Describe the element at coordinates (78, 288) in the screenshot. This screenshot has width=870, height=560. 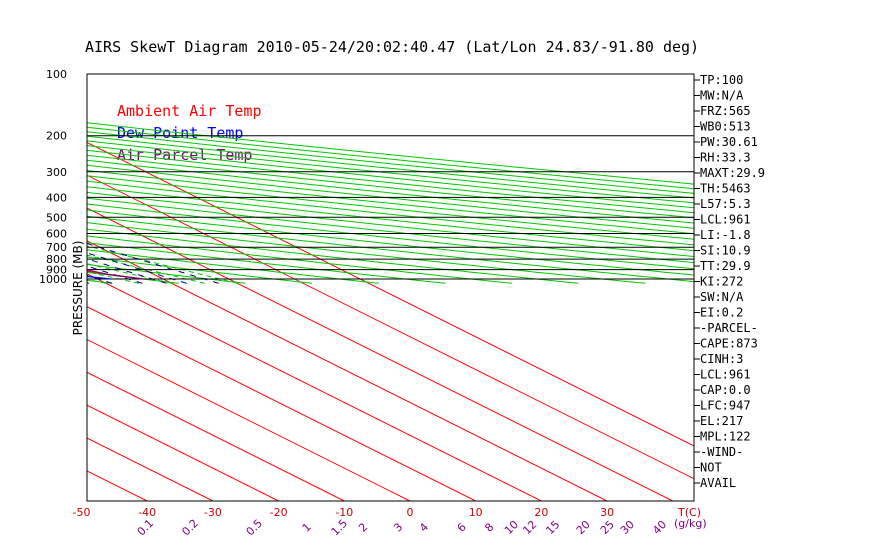
I see `y-axis-label: PRESSURE (MB)` at that location.